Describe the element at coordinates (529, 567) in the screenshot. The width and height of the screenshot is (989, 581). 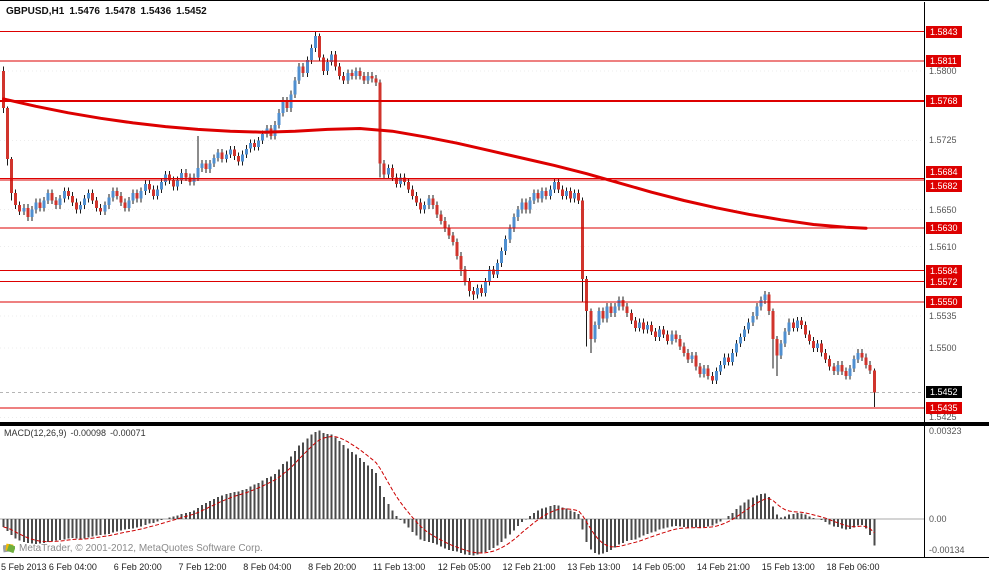
I see `time-label: 12 Feb 21:00` at that location.